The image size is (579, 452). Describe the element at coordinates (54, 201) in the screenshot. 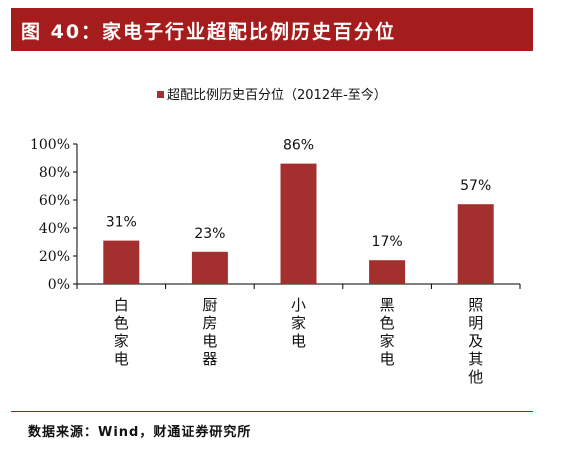

I see `y-tick-label: 60%` at that location.